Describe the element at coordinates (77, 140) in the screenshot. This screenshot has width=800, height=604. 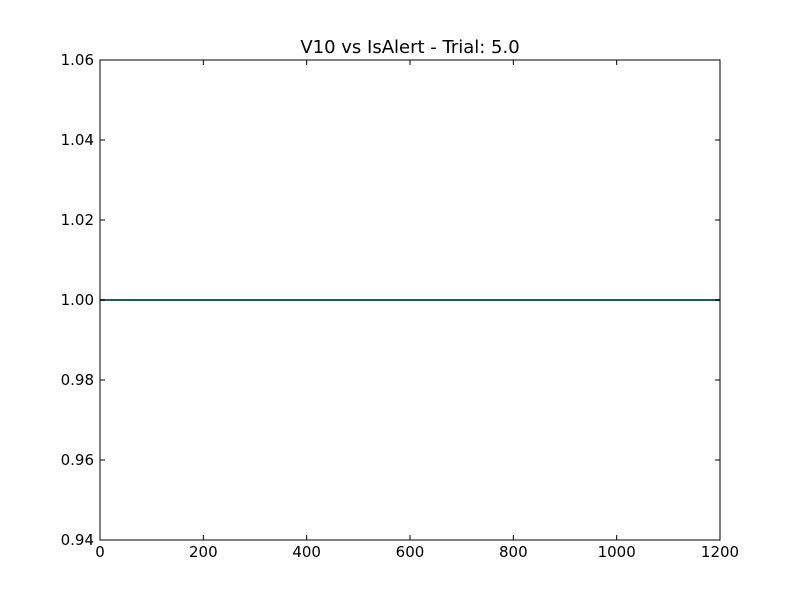
I see `y-tick-label: 1.04` at that location.